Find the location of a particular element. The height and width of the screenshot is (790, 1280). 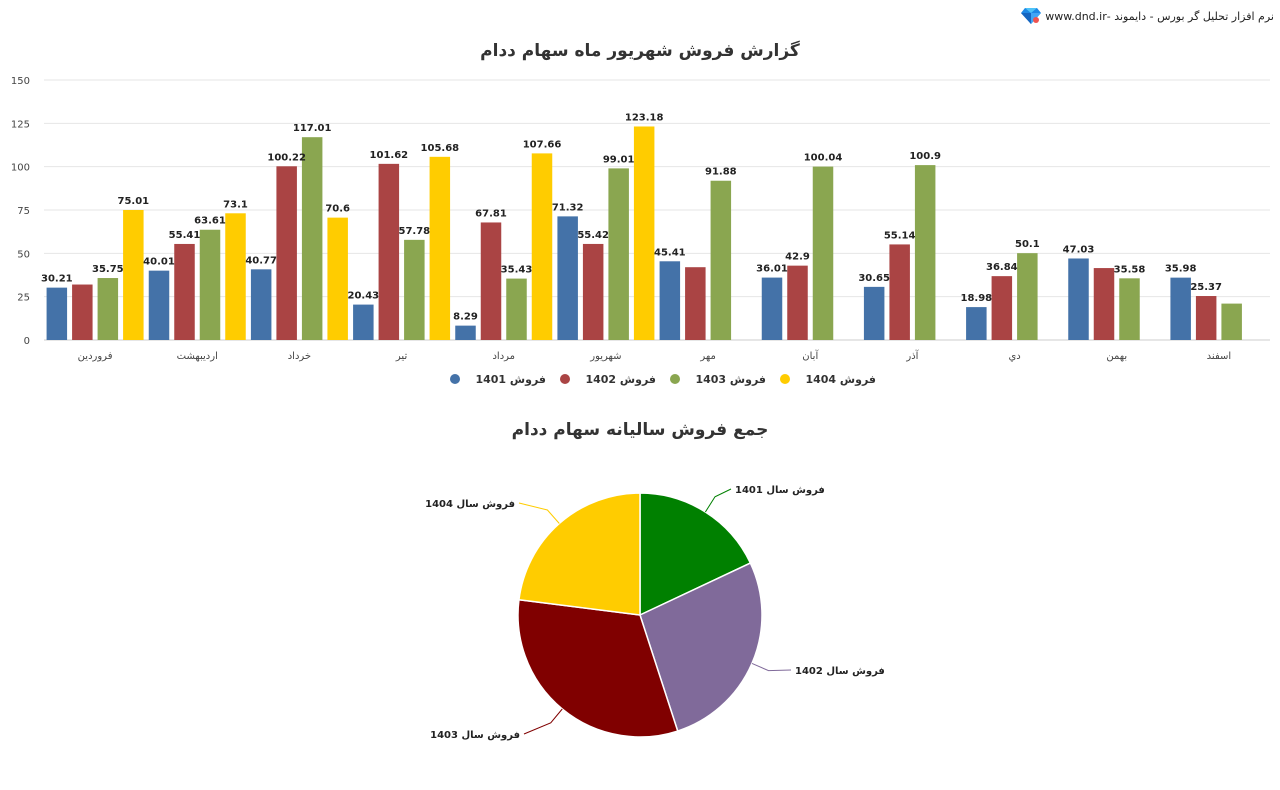

pie-slice-label: فروش سال 1401 is located at coordinates (780, 490).